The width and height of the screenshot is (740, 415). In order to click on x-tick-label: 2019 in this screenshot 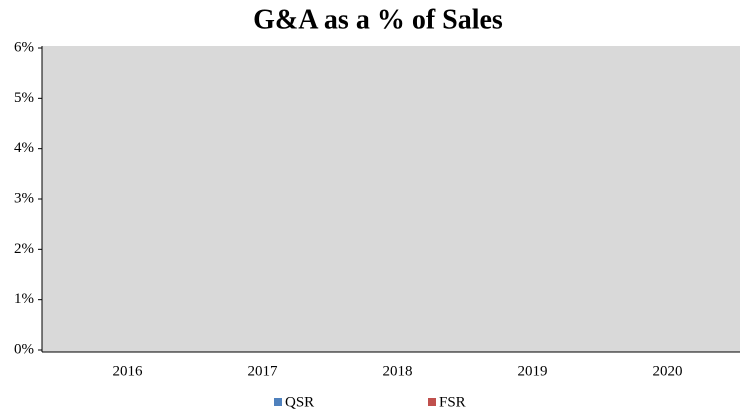, I will do `click(533, 371)`.